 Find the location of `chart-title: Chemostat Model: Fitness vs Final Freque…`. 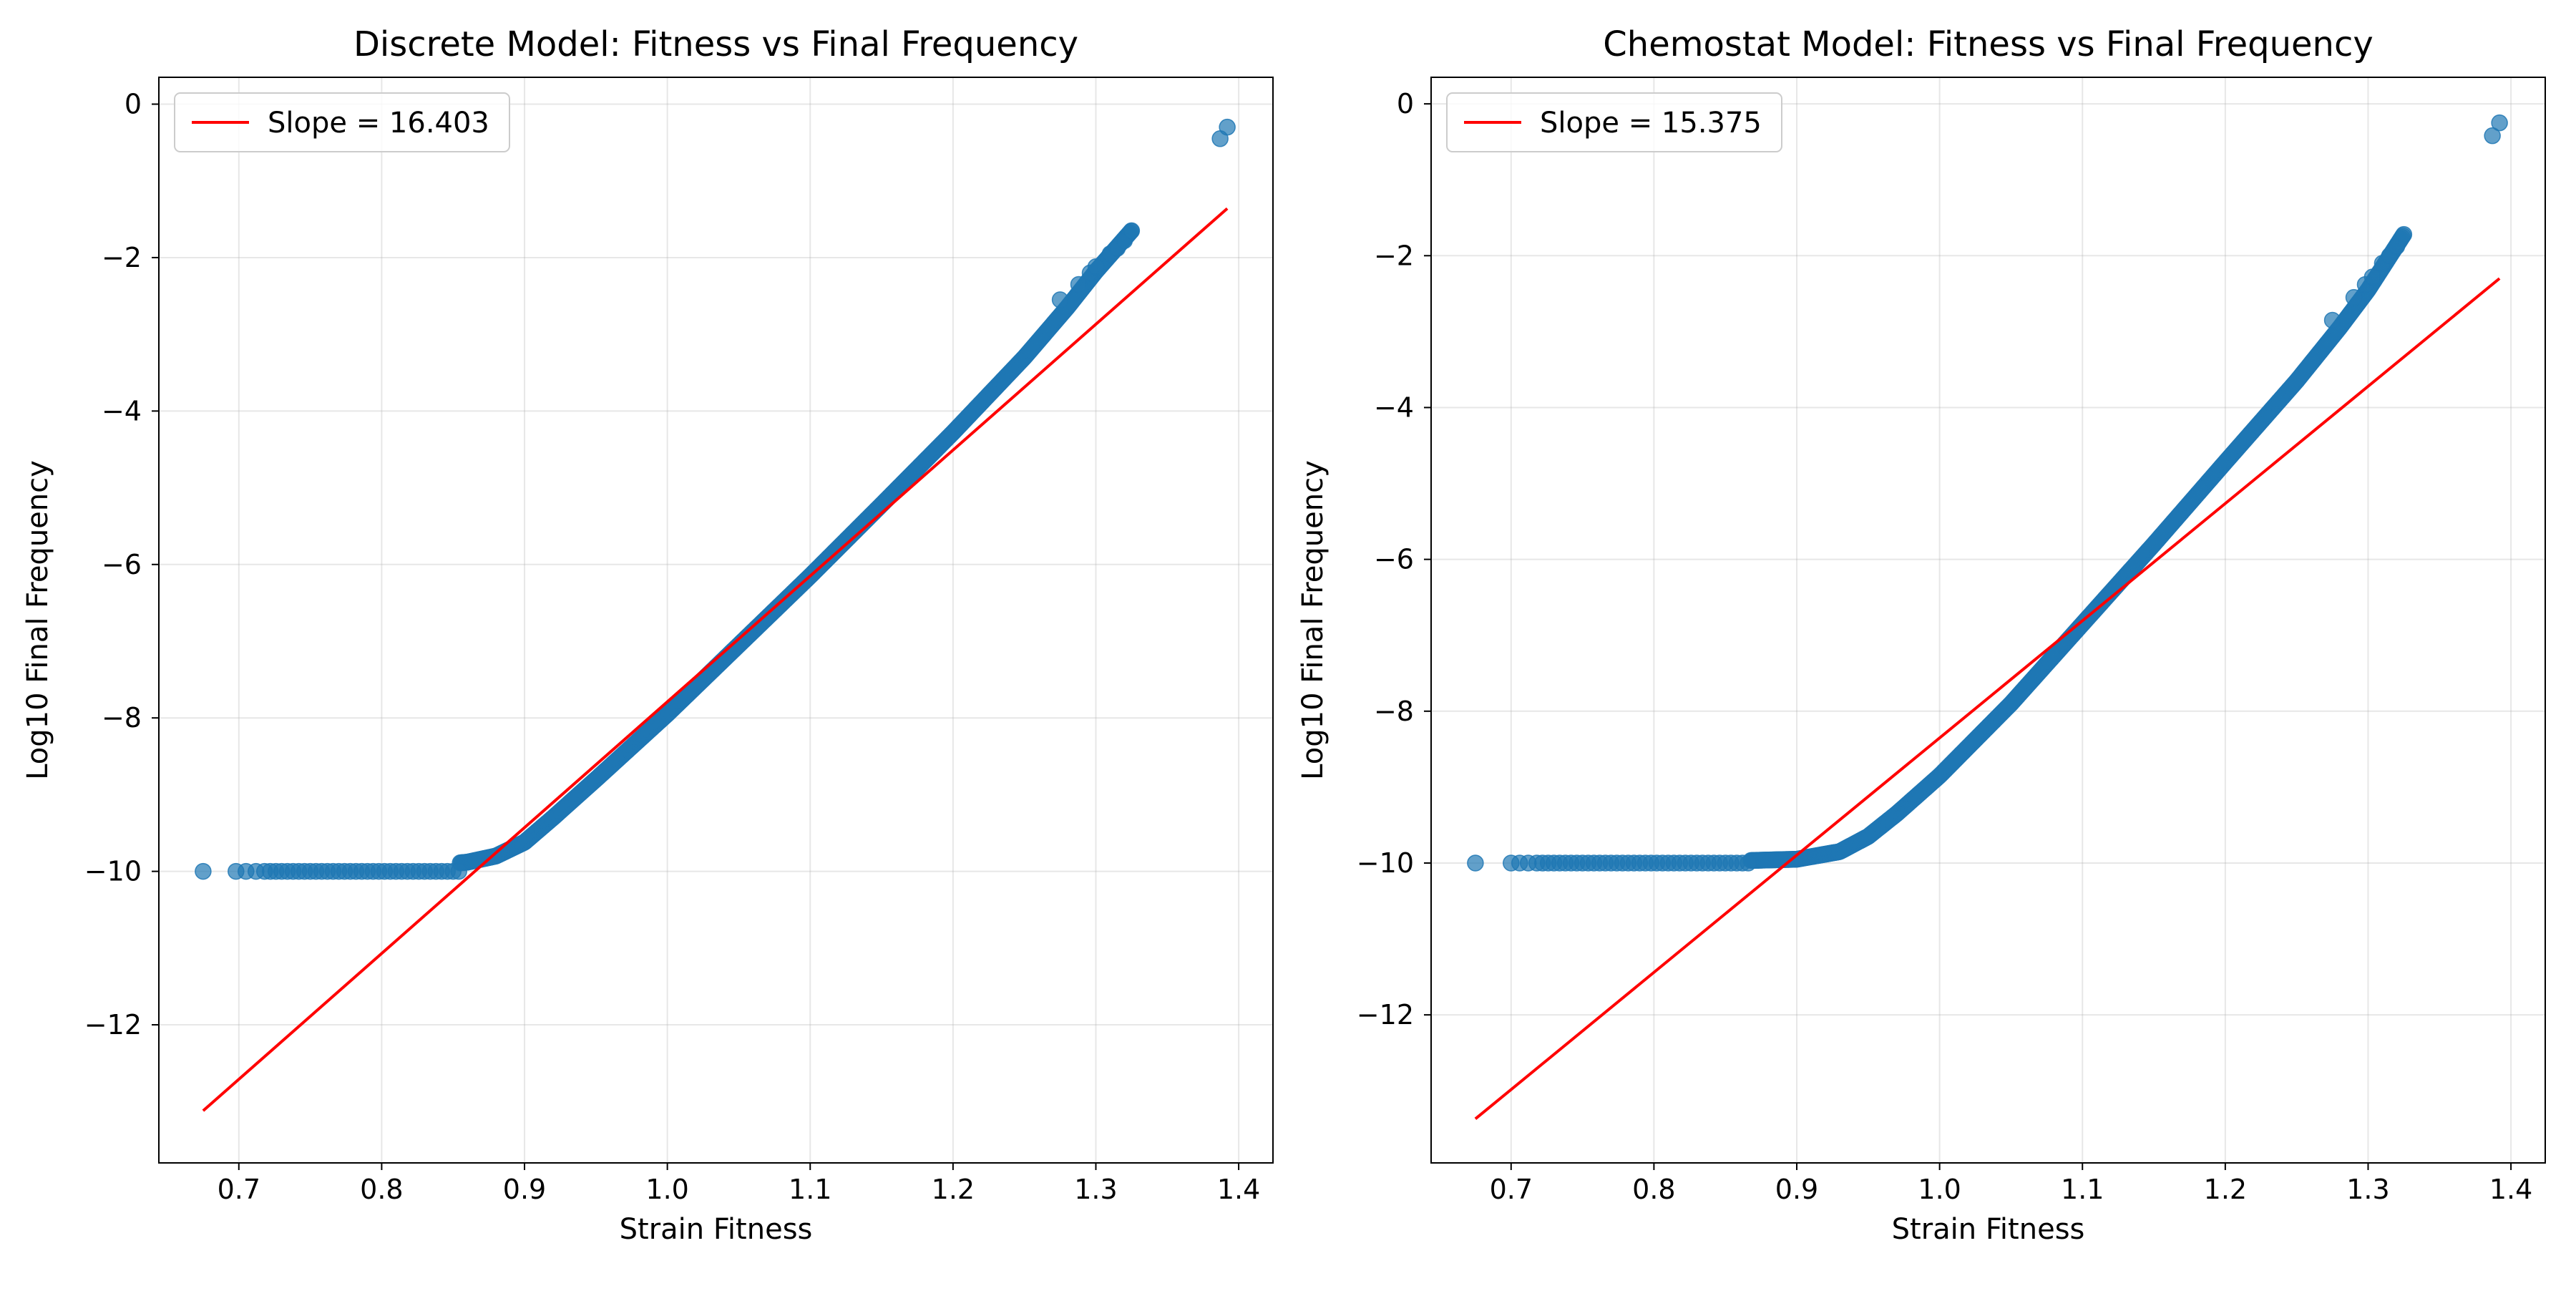

chart-title: Chemostat Model: Fitness vs Final Freque… is located at coordinates (1988, 44).